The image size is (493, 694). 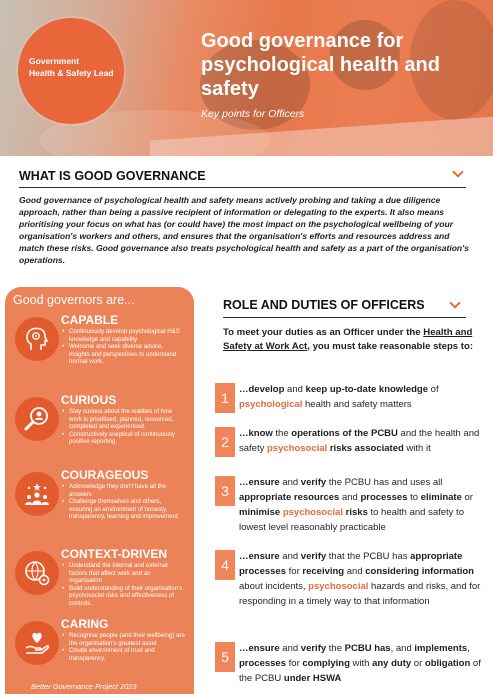 What do you see at coordinates (402, 648) in the screenshot?
I see `text-run: , and` at bounding box center [402, 648].